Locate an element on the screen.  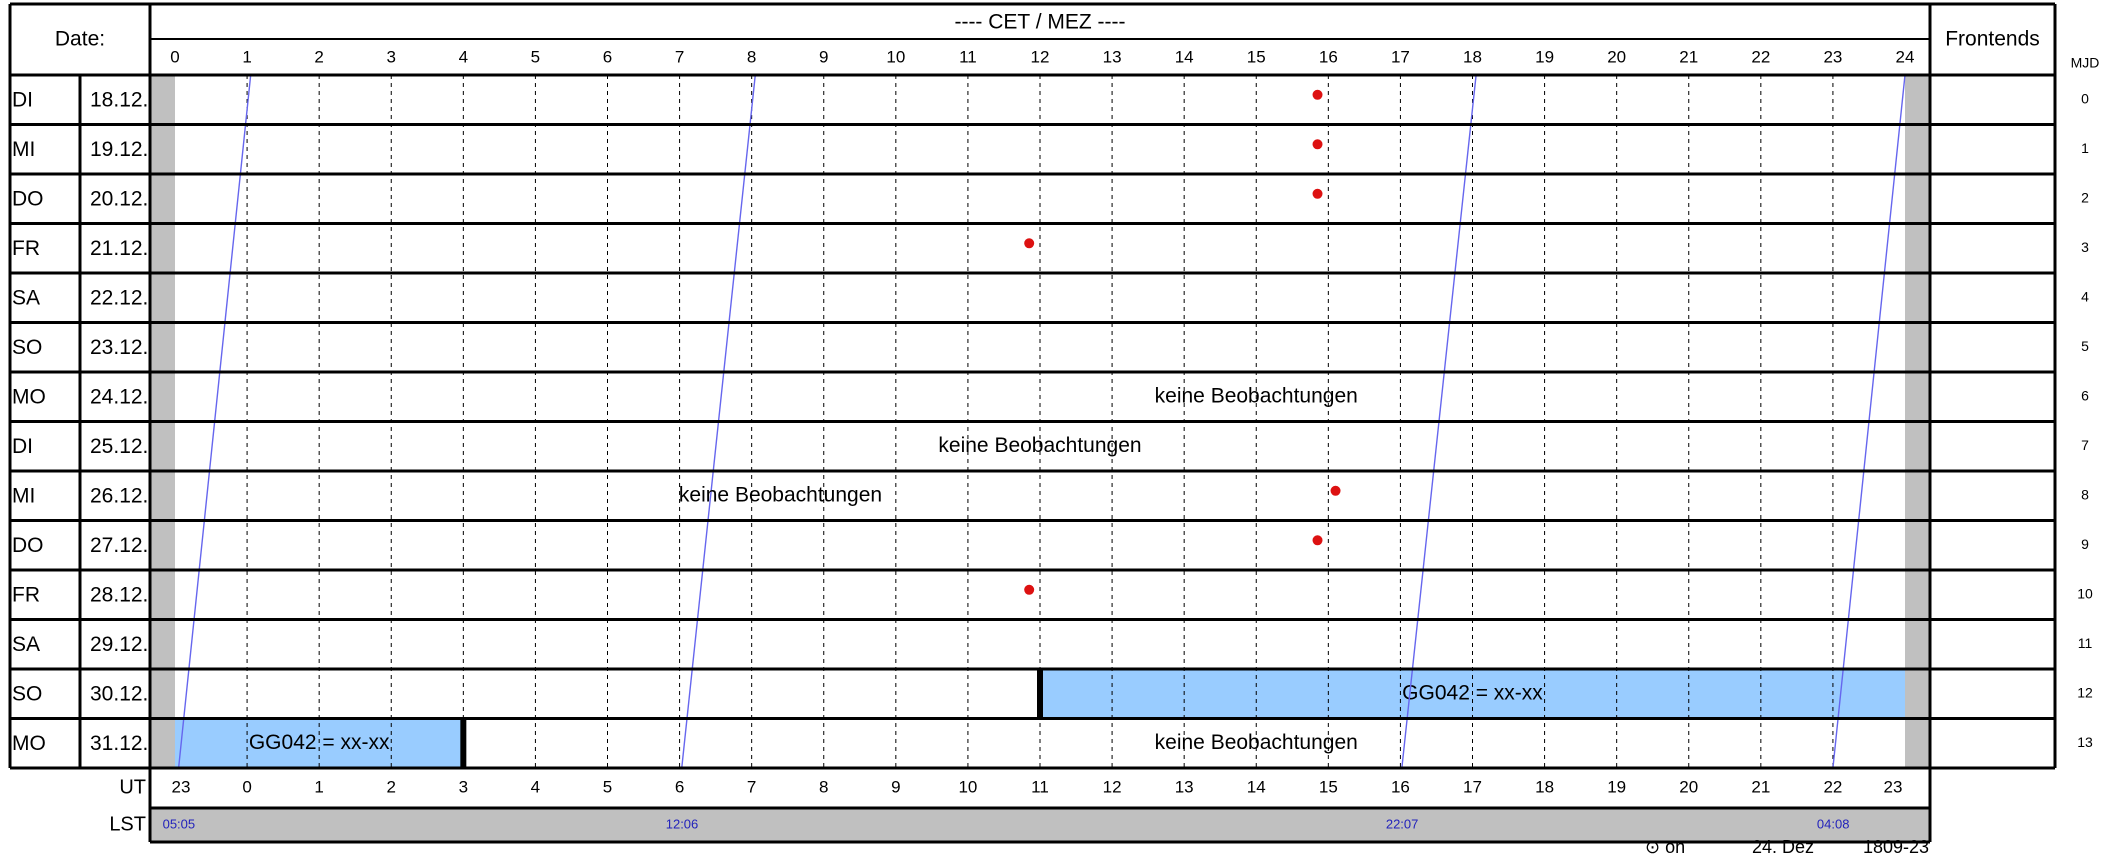
row-date: 27.12. is located at coordinates (119, 545).